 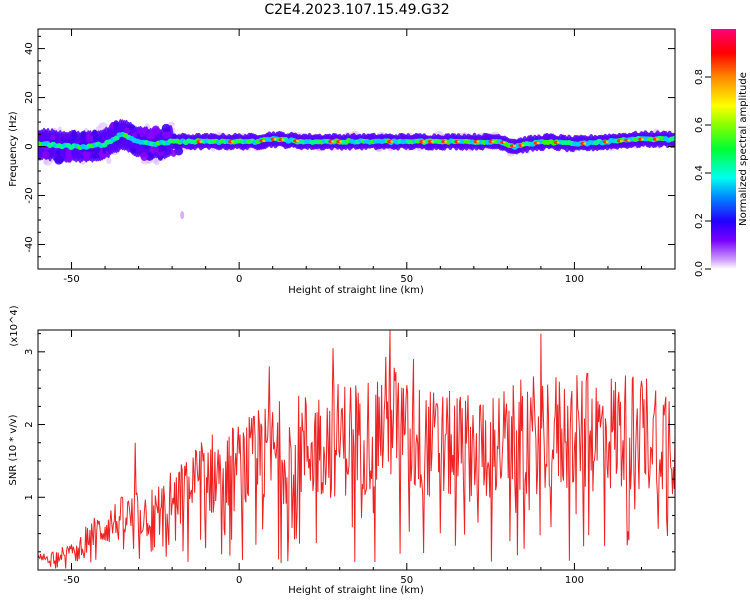 What do you see at coordinates (29, 97) in the screenshot?
I see `spectrogram-ytick-label: 20` at bounding box center [29, 97].